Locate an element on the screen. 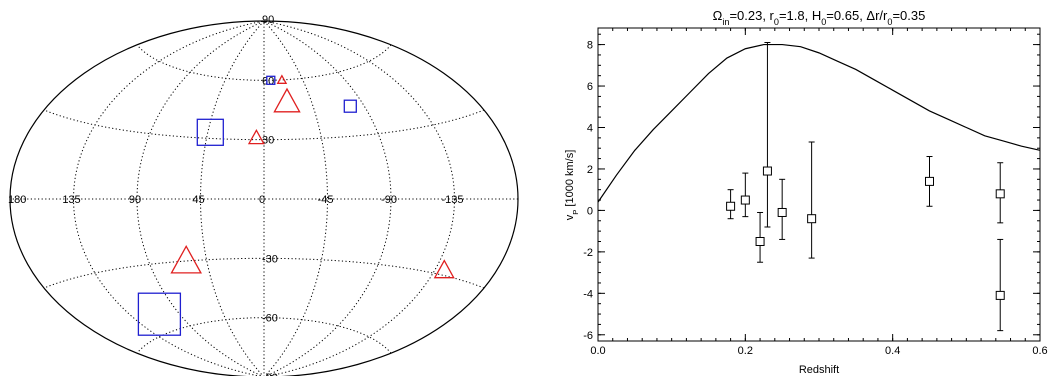 The height and width of the screenshot is (376, 1061). x-tick-label: 0.4 is located at coordinates (892, 351).